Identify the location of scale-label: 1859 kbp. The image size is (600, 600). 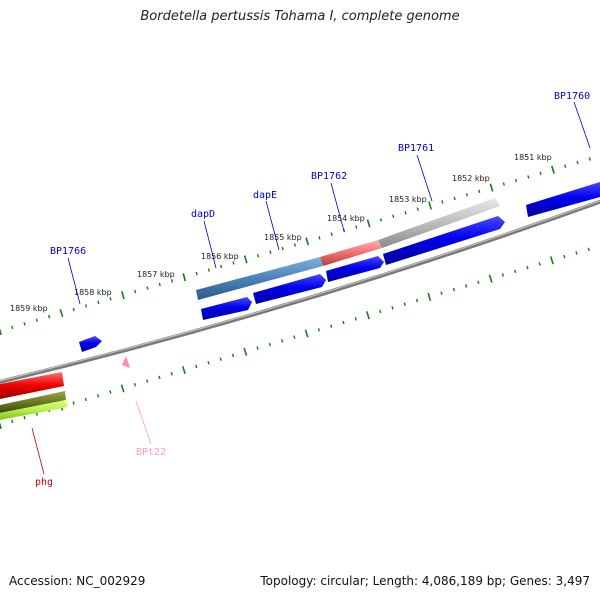
(29, 308).